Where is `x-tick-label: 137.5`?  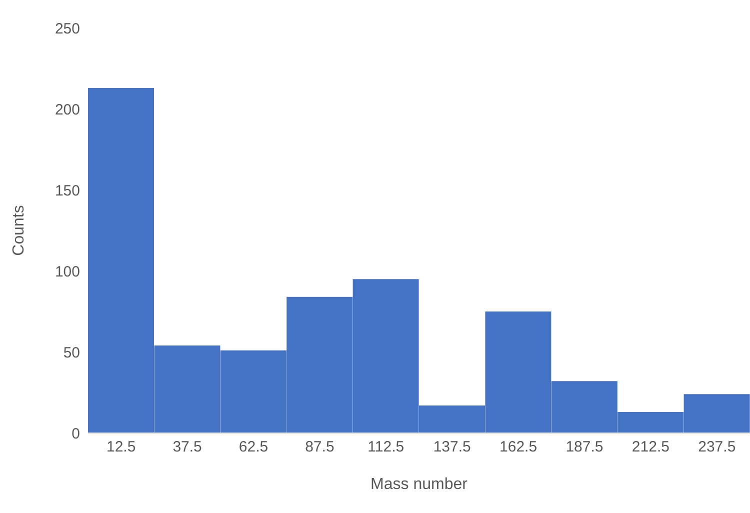
x-tick-label: 137.5 is located at coordinates (452, 447).